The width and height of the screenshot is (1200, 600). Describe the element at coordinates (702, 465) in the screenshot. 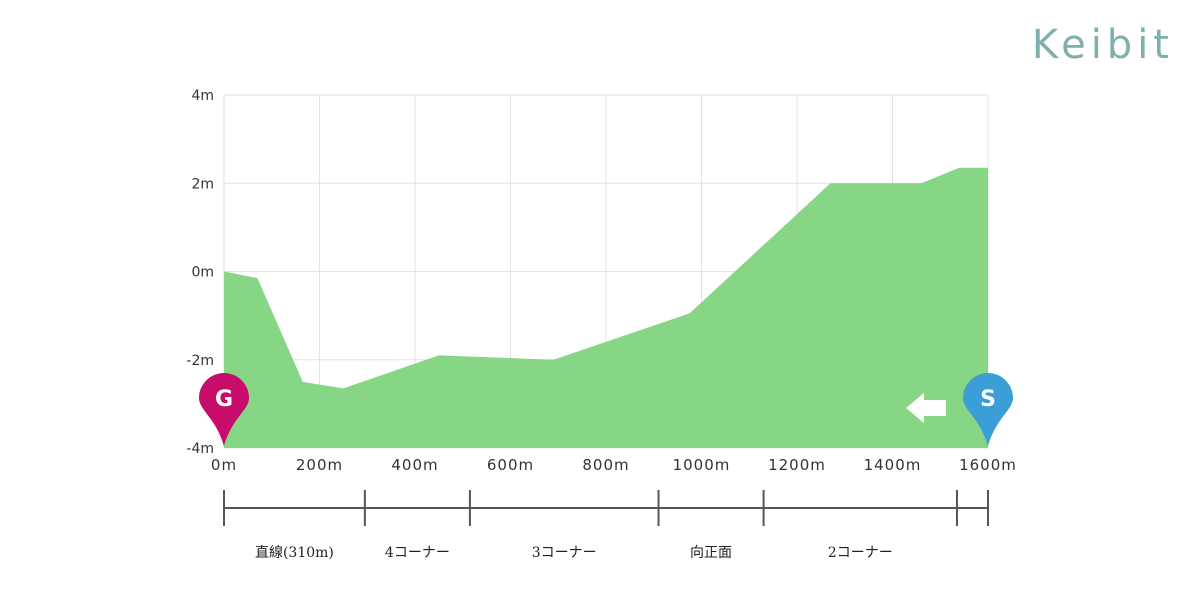

I see `x-tick-label-5: 1000m` at that location.